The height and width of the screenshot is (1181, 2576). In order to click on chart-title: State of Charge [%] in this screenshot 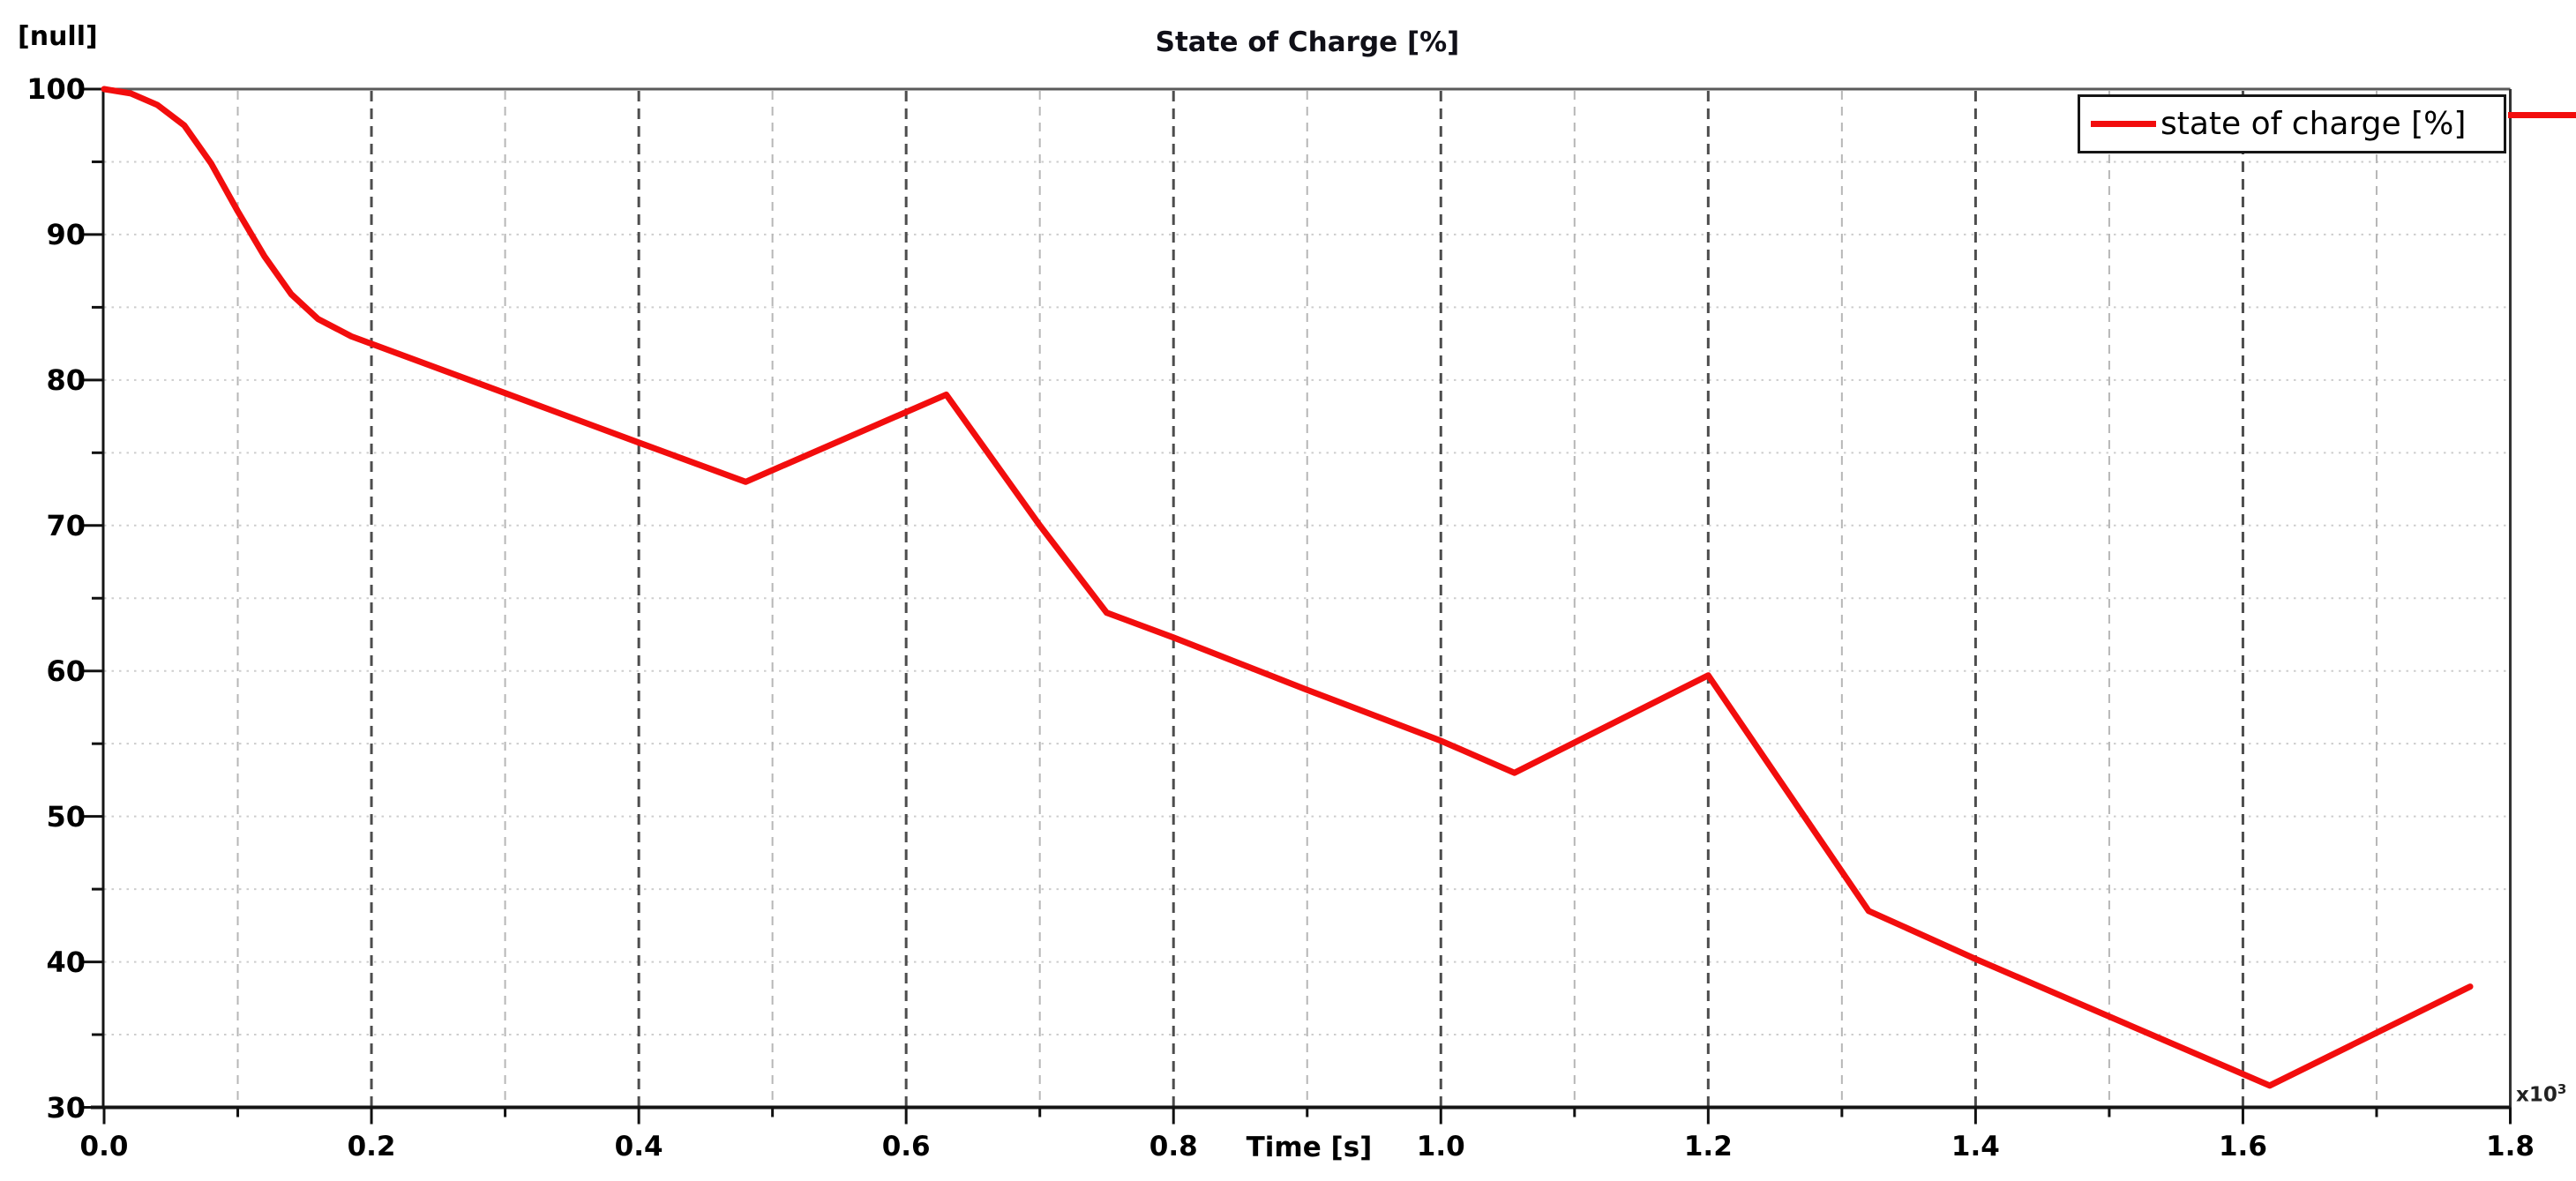, I will do `click(1308, 42)`.